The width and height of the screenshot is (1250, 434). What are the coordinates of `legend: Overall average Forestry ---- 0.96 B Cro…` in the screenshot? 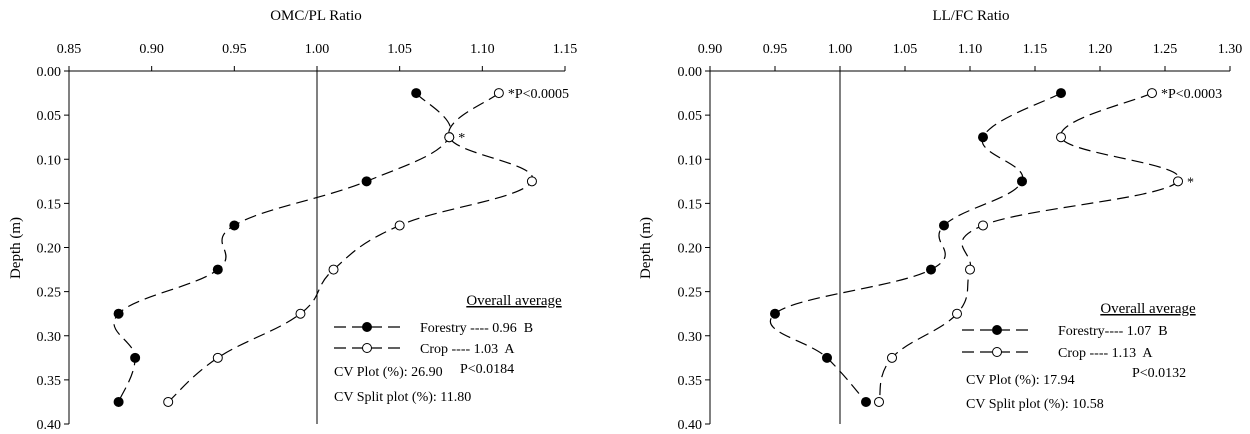 It's located at (448, 349).